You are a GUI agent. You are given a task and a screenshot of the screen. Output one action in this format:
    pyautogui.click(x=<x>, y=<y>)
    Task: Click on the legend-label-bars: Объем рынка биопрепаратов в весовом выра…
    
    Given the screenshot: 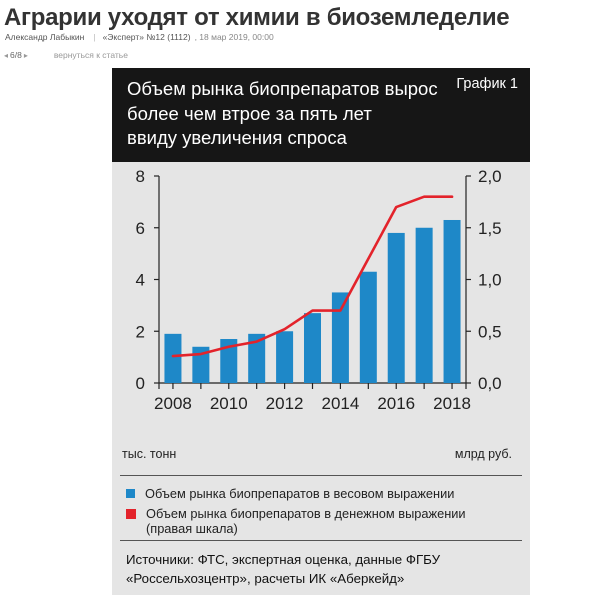 What is the action you would take?
    pyautogui.click(x=300, y=493)
    